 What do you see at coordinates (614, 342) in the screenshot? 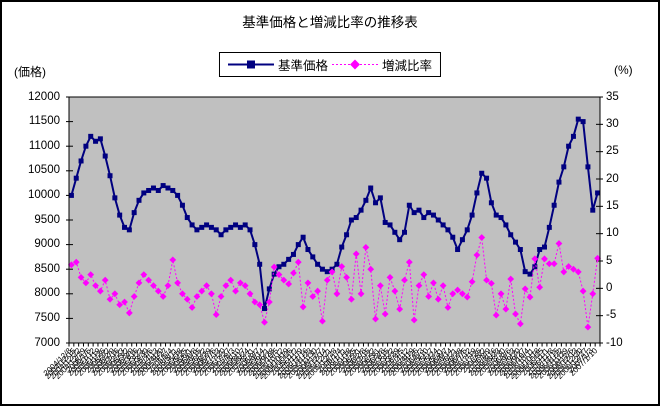
I see `right-axis-tick-label: -10` at bounding box center [614, 342].